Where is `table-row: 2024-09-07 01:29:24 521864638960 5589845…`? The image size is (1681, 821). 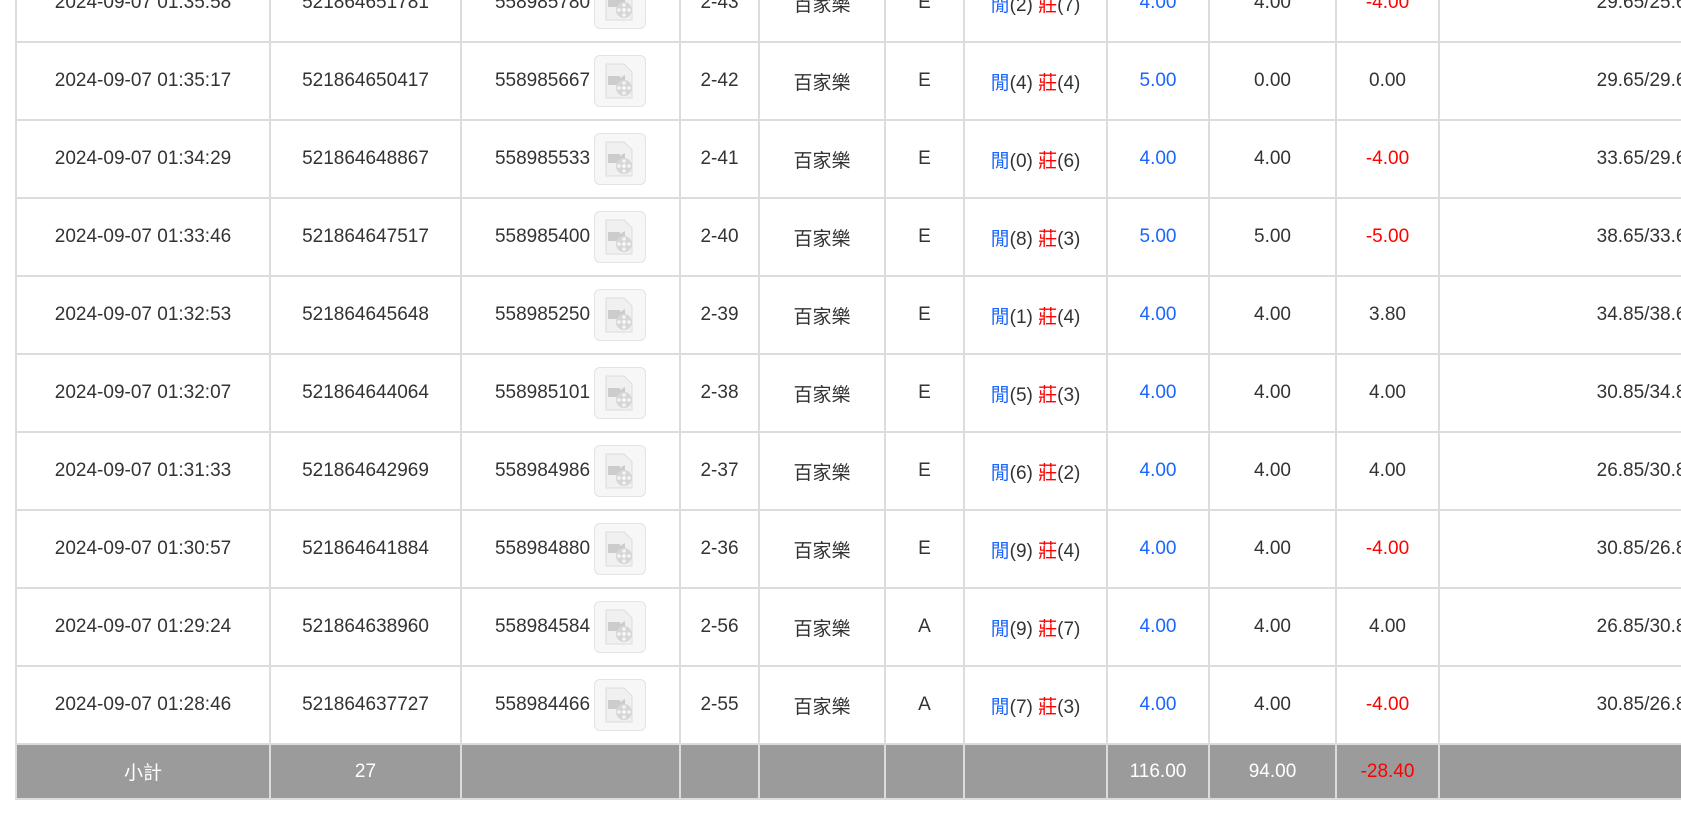 table-row: 2024-09-07 01:29:24 521864638960 5589845… is located at coordinates (848, 627).